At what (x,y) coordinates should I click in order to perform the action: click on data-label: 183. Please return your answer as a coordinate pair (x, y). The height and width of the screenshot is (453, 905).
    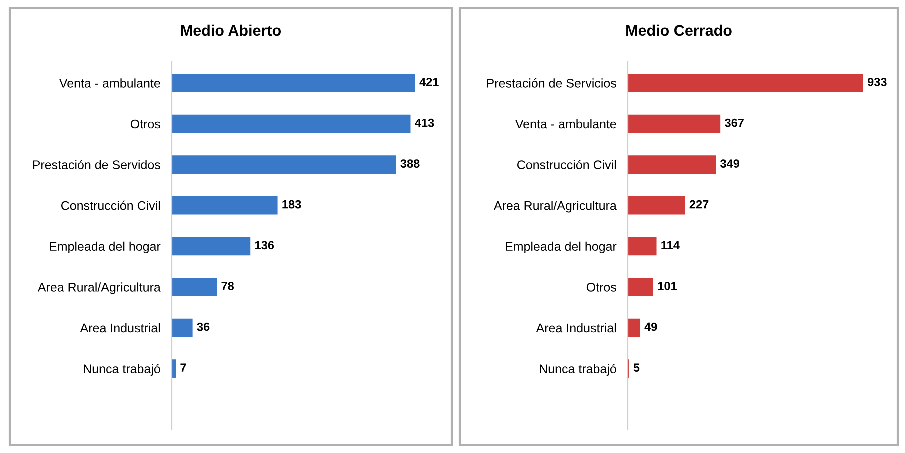
    Looking at the image, I should click on (292, 204).